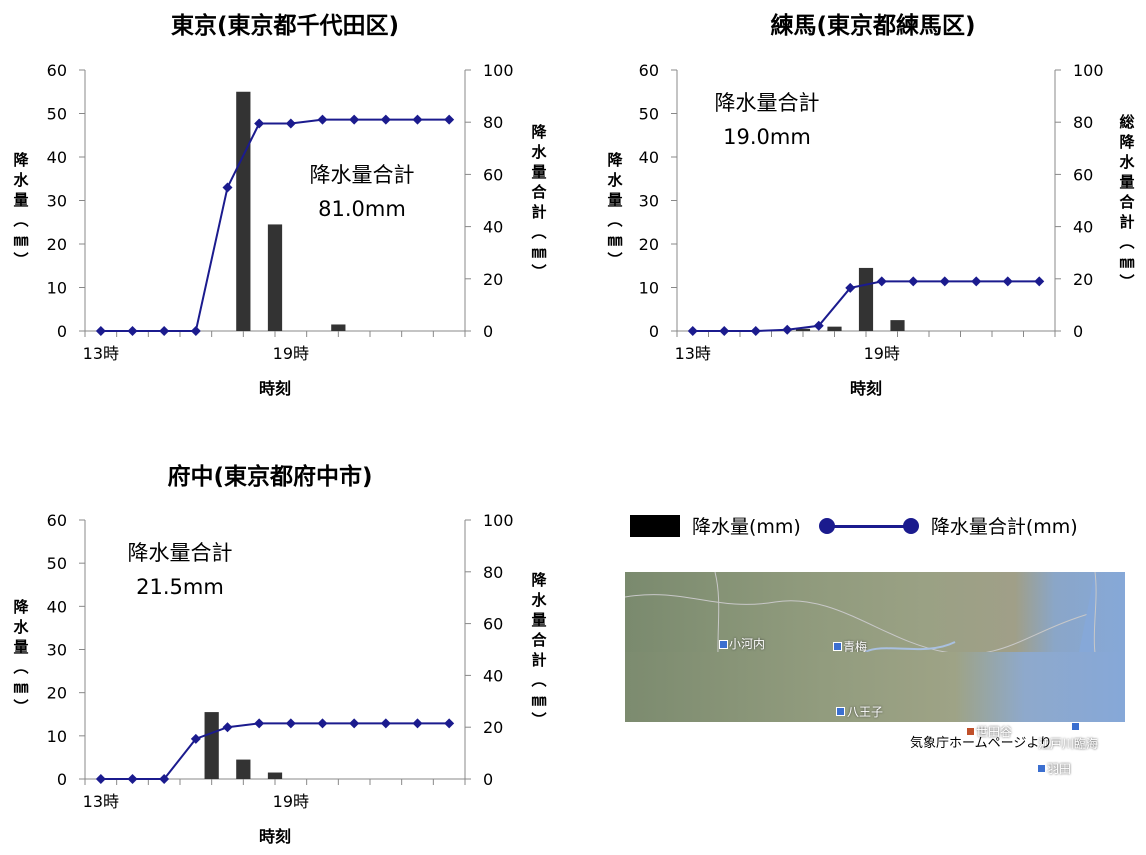  I want to click on y2-tick-label: 100, so click(1088, 70).